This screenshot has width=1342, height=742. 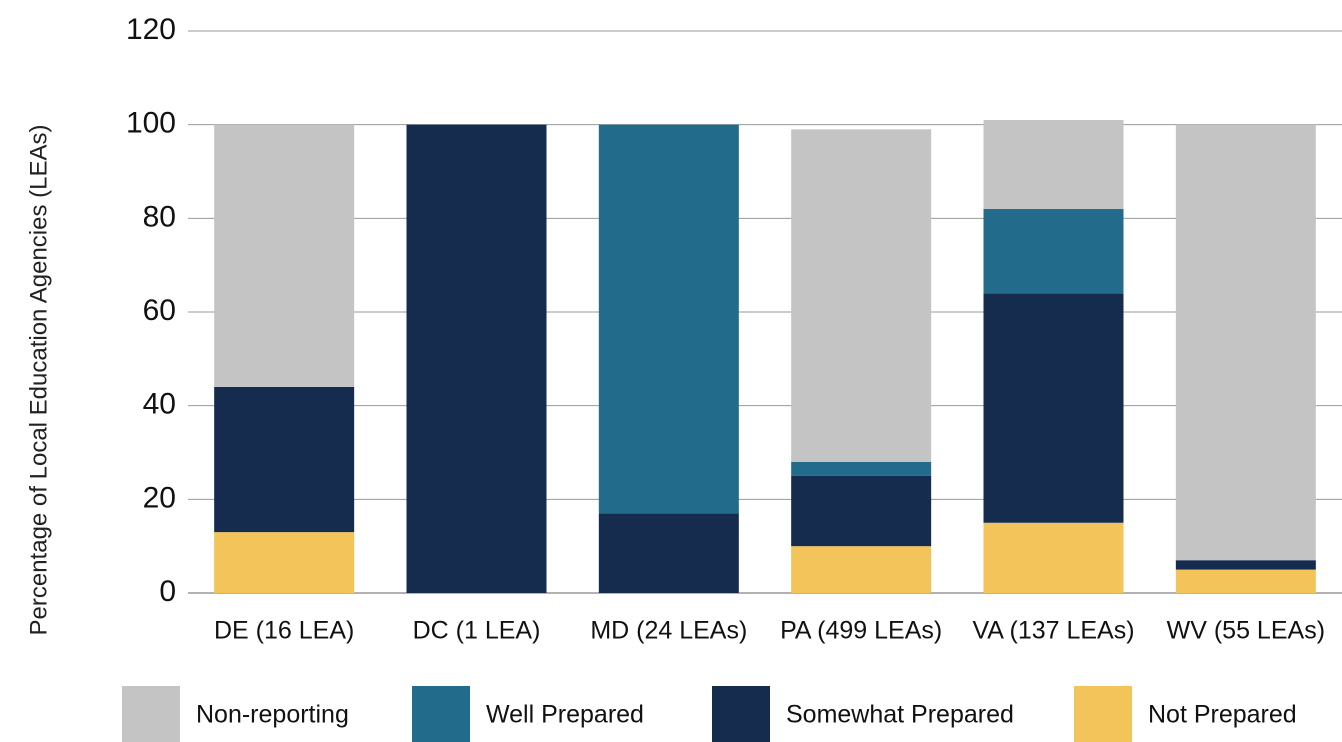 What do you see at coordinates (861, 631) in the screenshot?
I see `x-tick-label: PA (499 LEAs)` at bounding box center [861, 631].